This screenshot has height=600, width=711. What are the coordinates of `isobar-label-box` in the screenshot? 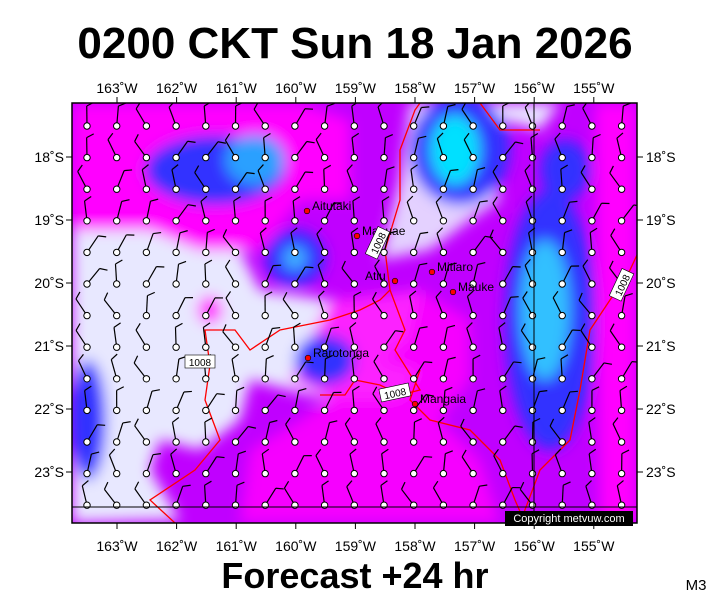 It's located at (377, 243).